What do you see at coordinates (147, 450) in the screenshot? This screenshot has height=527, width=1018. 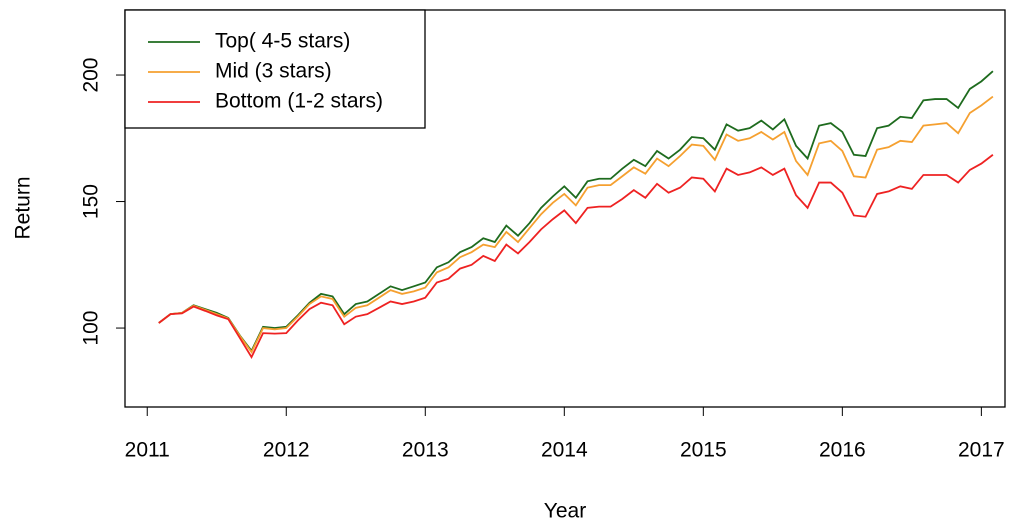 I see `x-tick-label: 2011` at bounding box center [147, 450].